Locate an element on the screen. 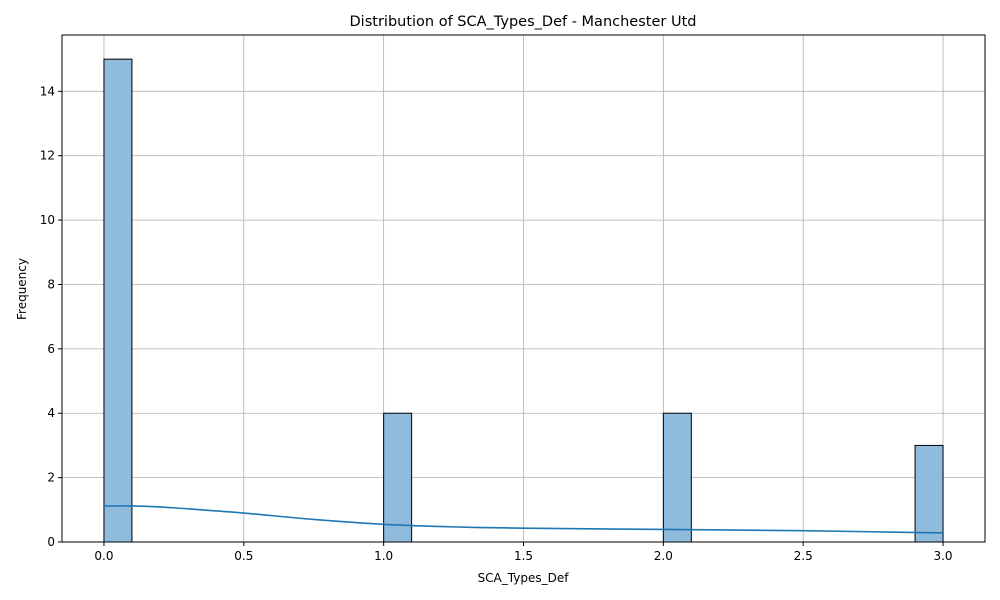 This screenshot has height=600, width=1000. kde-layer is located at coordinates (523, 519).